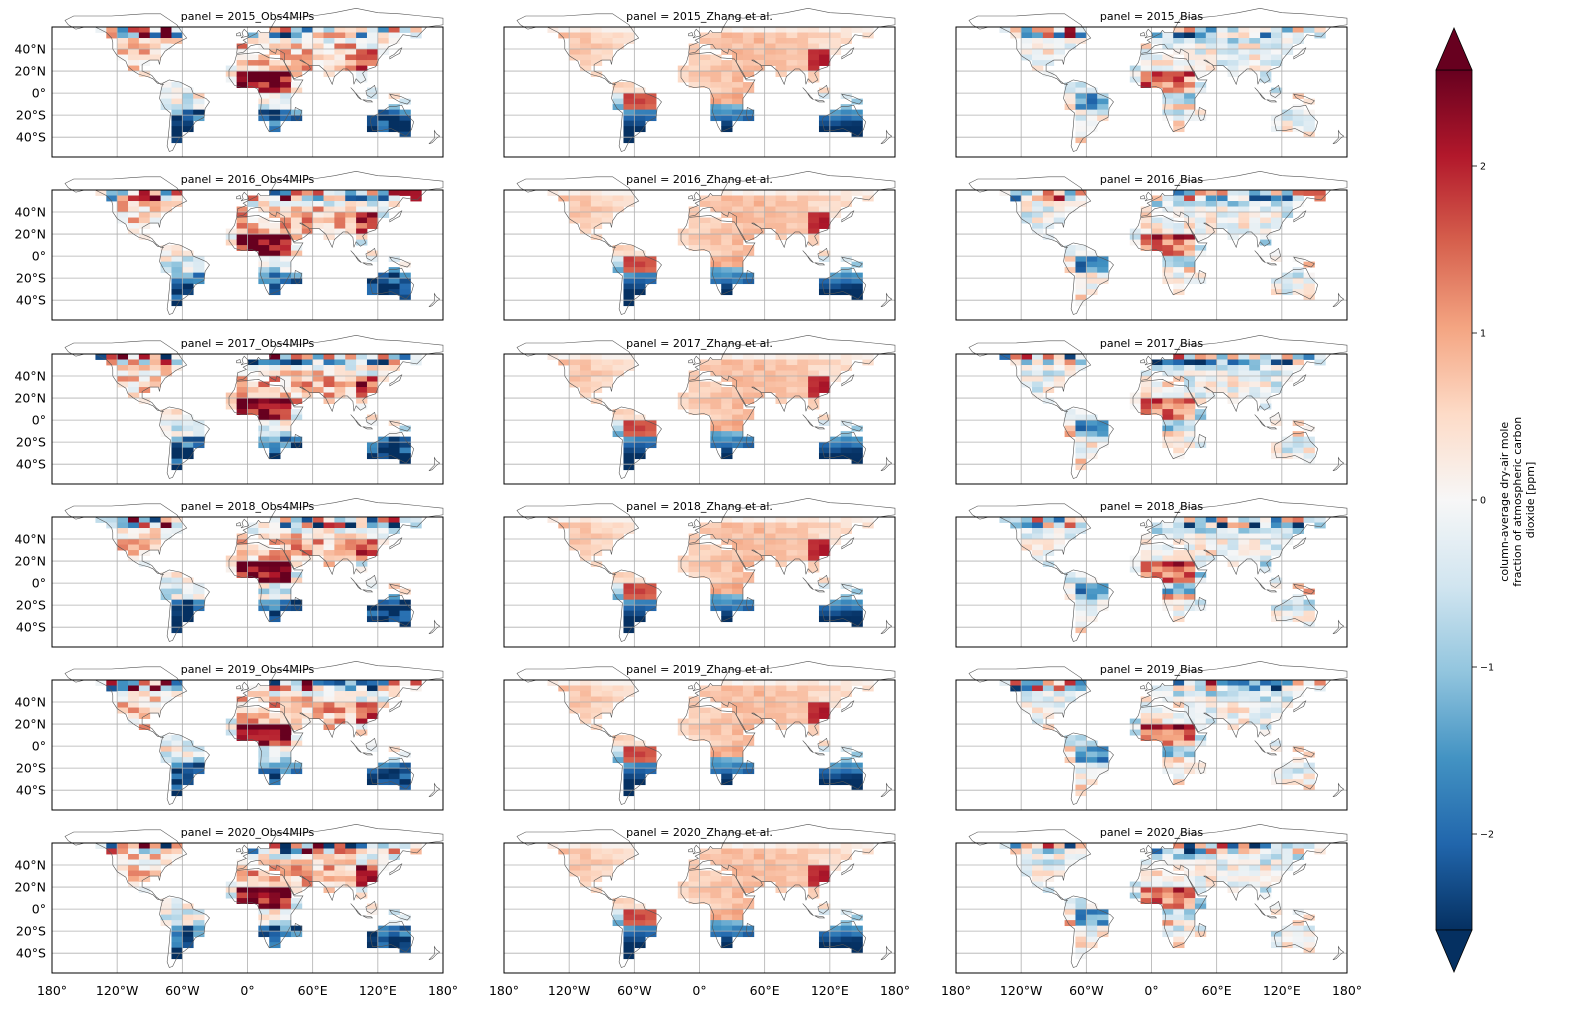 The width and height of the screenshot is (1577, 1010). I want to click on map-panel: panel = 2019_Zhang et al., so click(699, 735).